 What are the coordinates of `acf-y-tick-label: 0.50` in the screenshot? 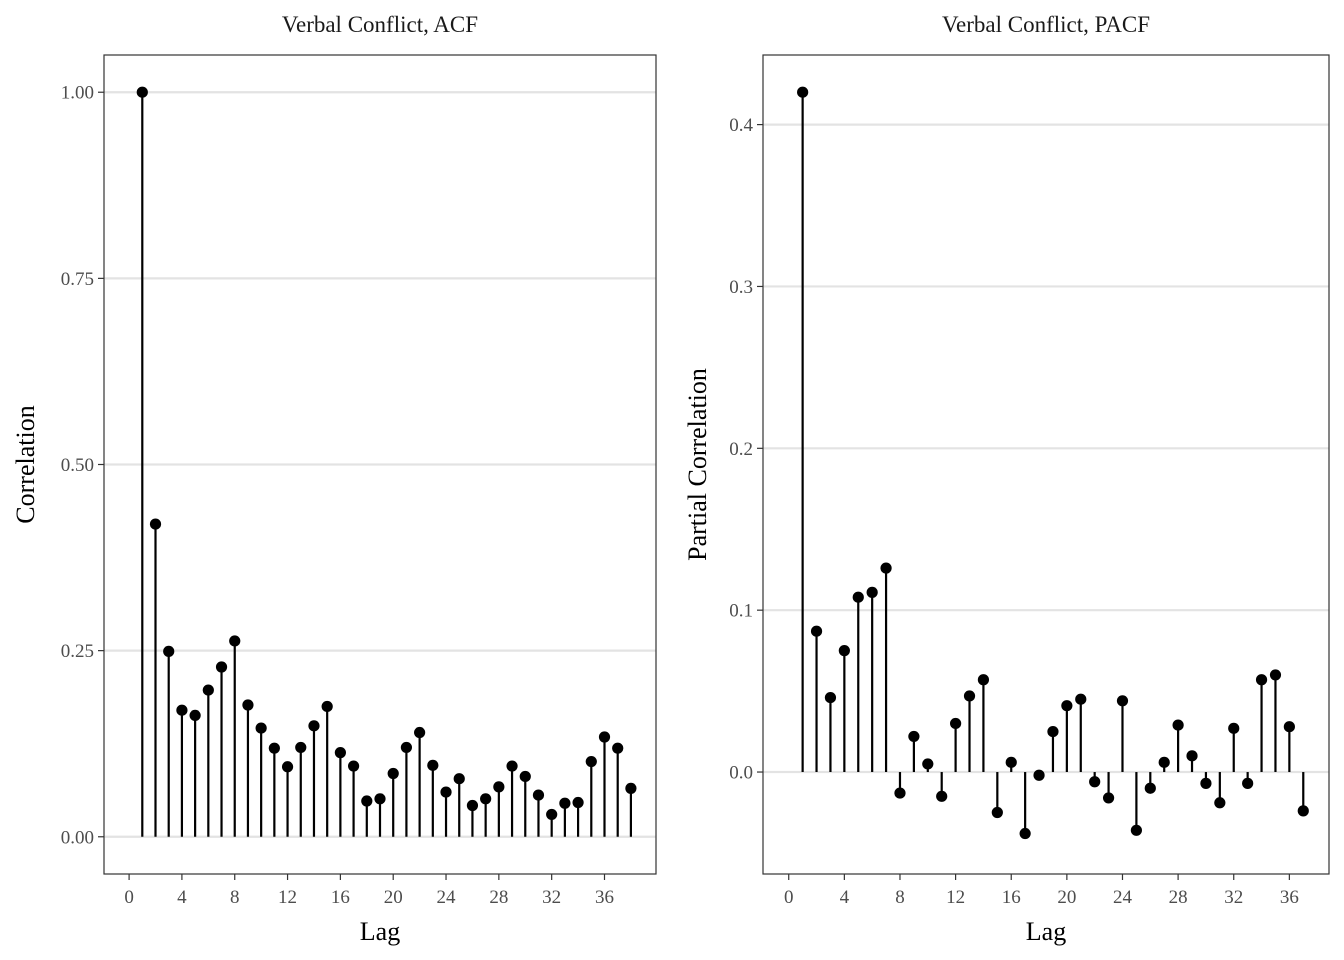 It's located at (77, 465).